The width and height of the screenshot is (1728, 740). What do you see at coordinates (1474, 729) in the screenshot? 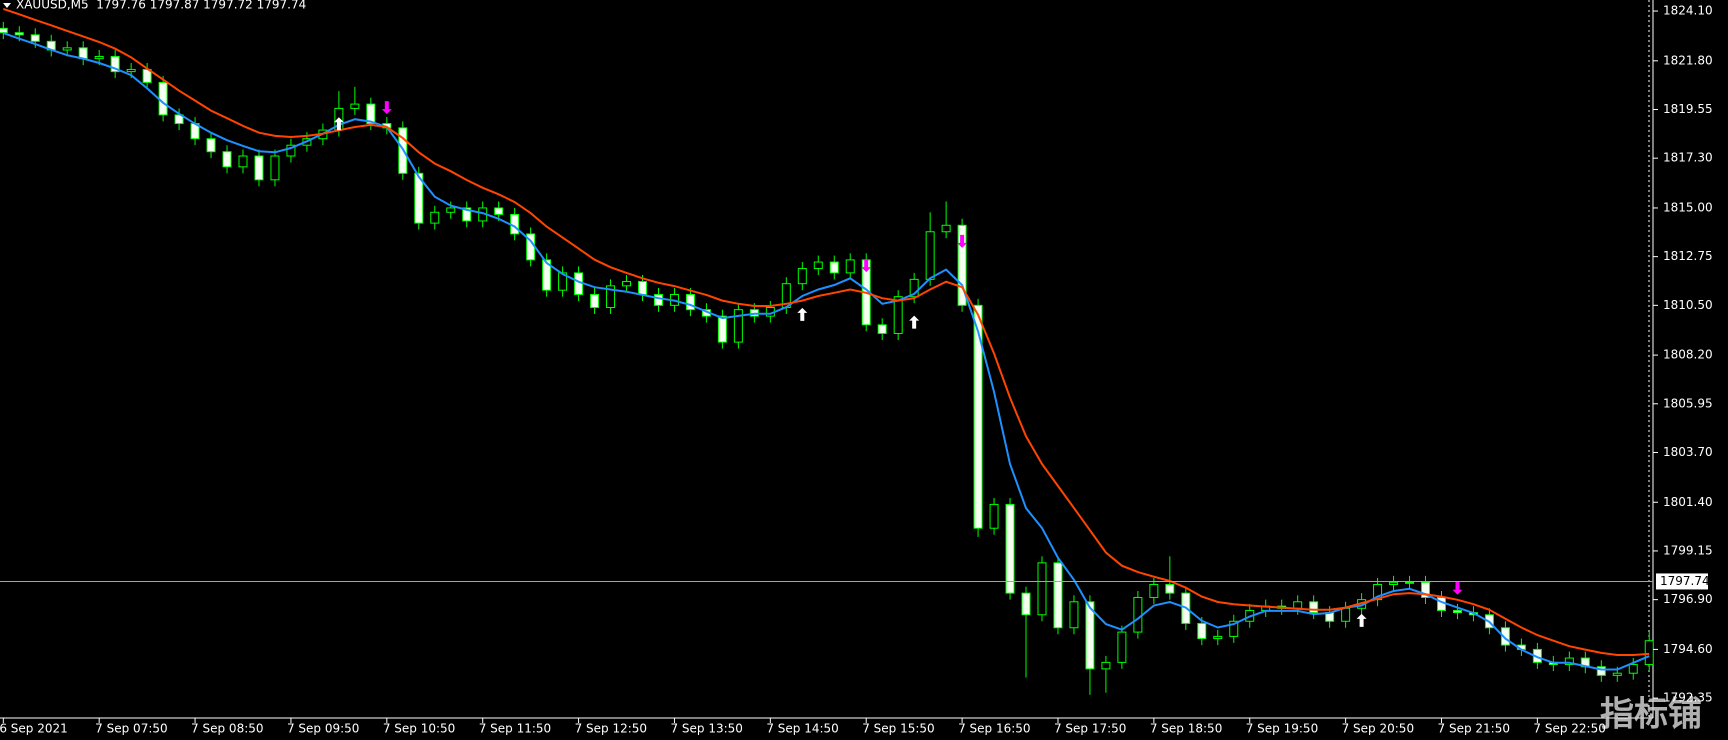
I see `x-tick-label: 7 Sep 21:50` at bounding box center [1474, 729].